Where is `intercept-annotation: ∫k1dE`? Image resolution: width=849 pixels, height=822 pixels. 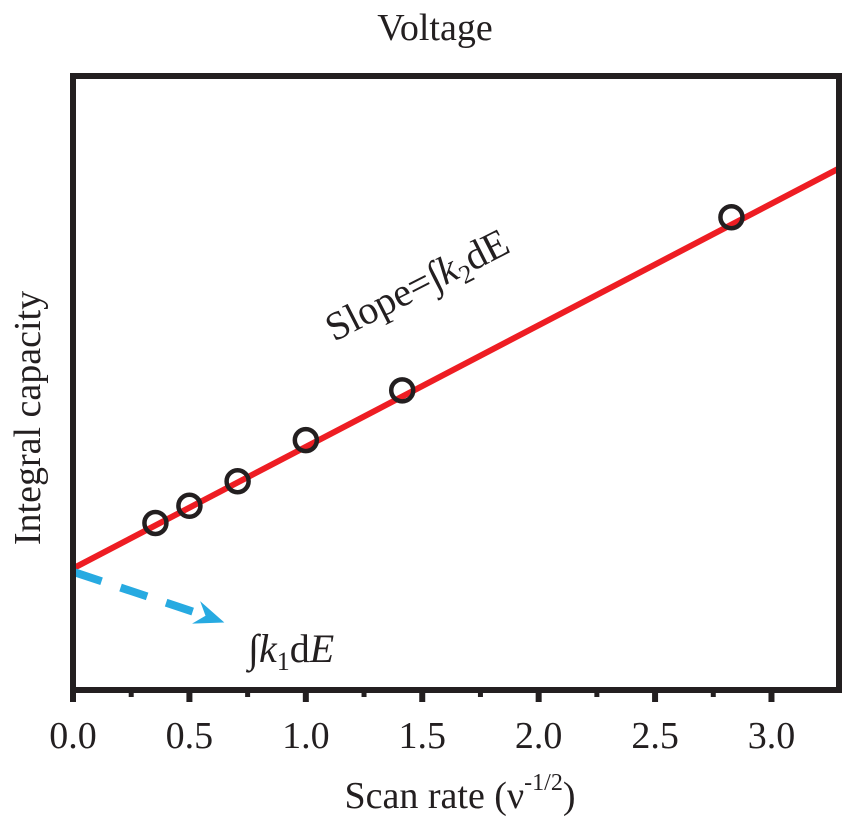 intercept-annotation: ∫k1dE is located at coordinates (289, 651).